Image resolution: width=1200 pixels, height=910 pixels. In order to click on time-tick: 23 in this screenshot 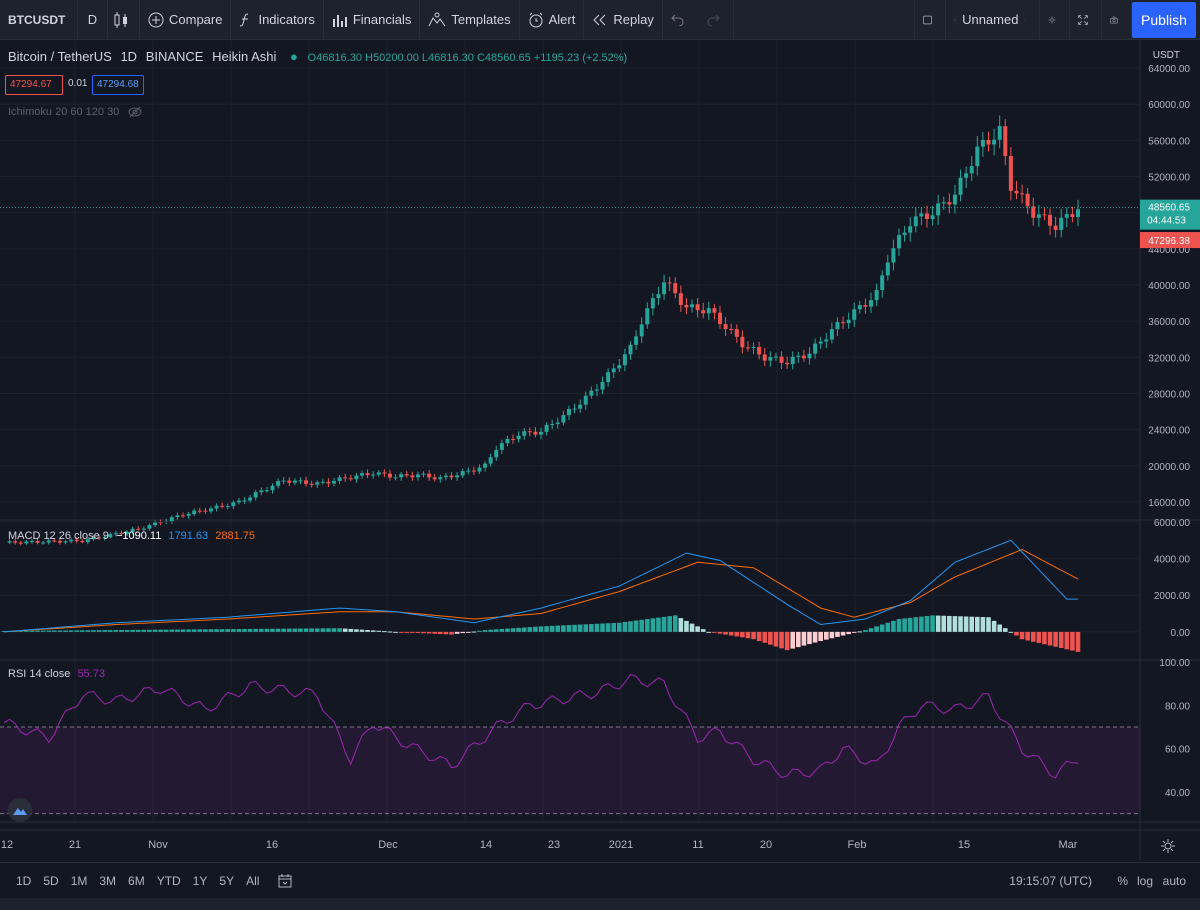, I will do `click(554, 845)`.